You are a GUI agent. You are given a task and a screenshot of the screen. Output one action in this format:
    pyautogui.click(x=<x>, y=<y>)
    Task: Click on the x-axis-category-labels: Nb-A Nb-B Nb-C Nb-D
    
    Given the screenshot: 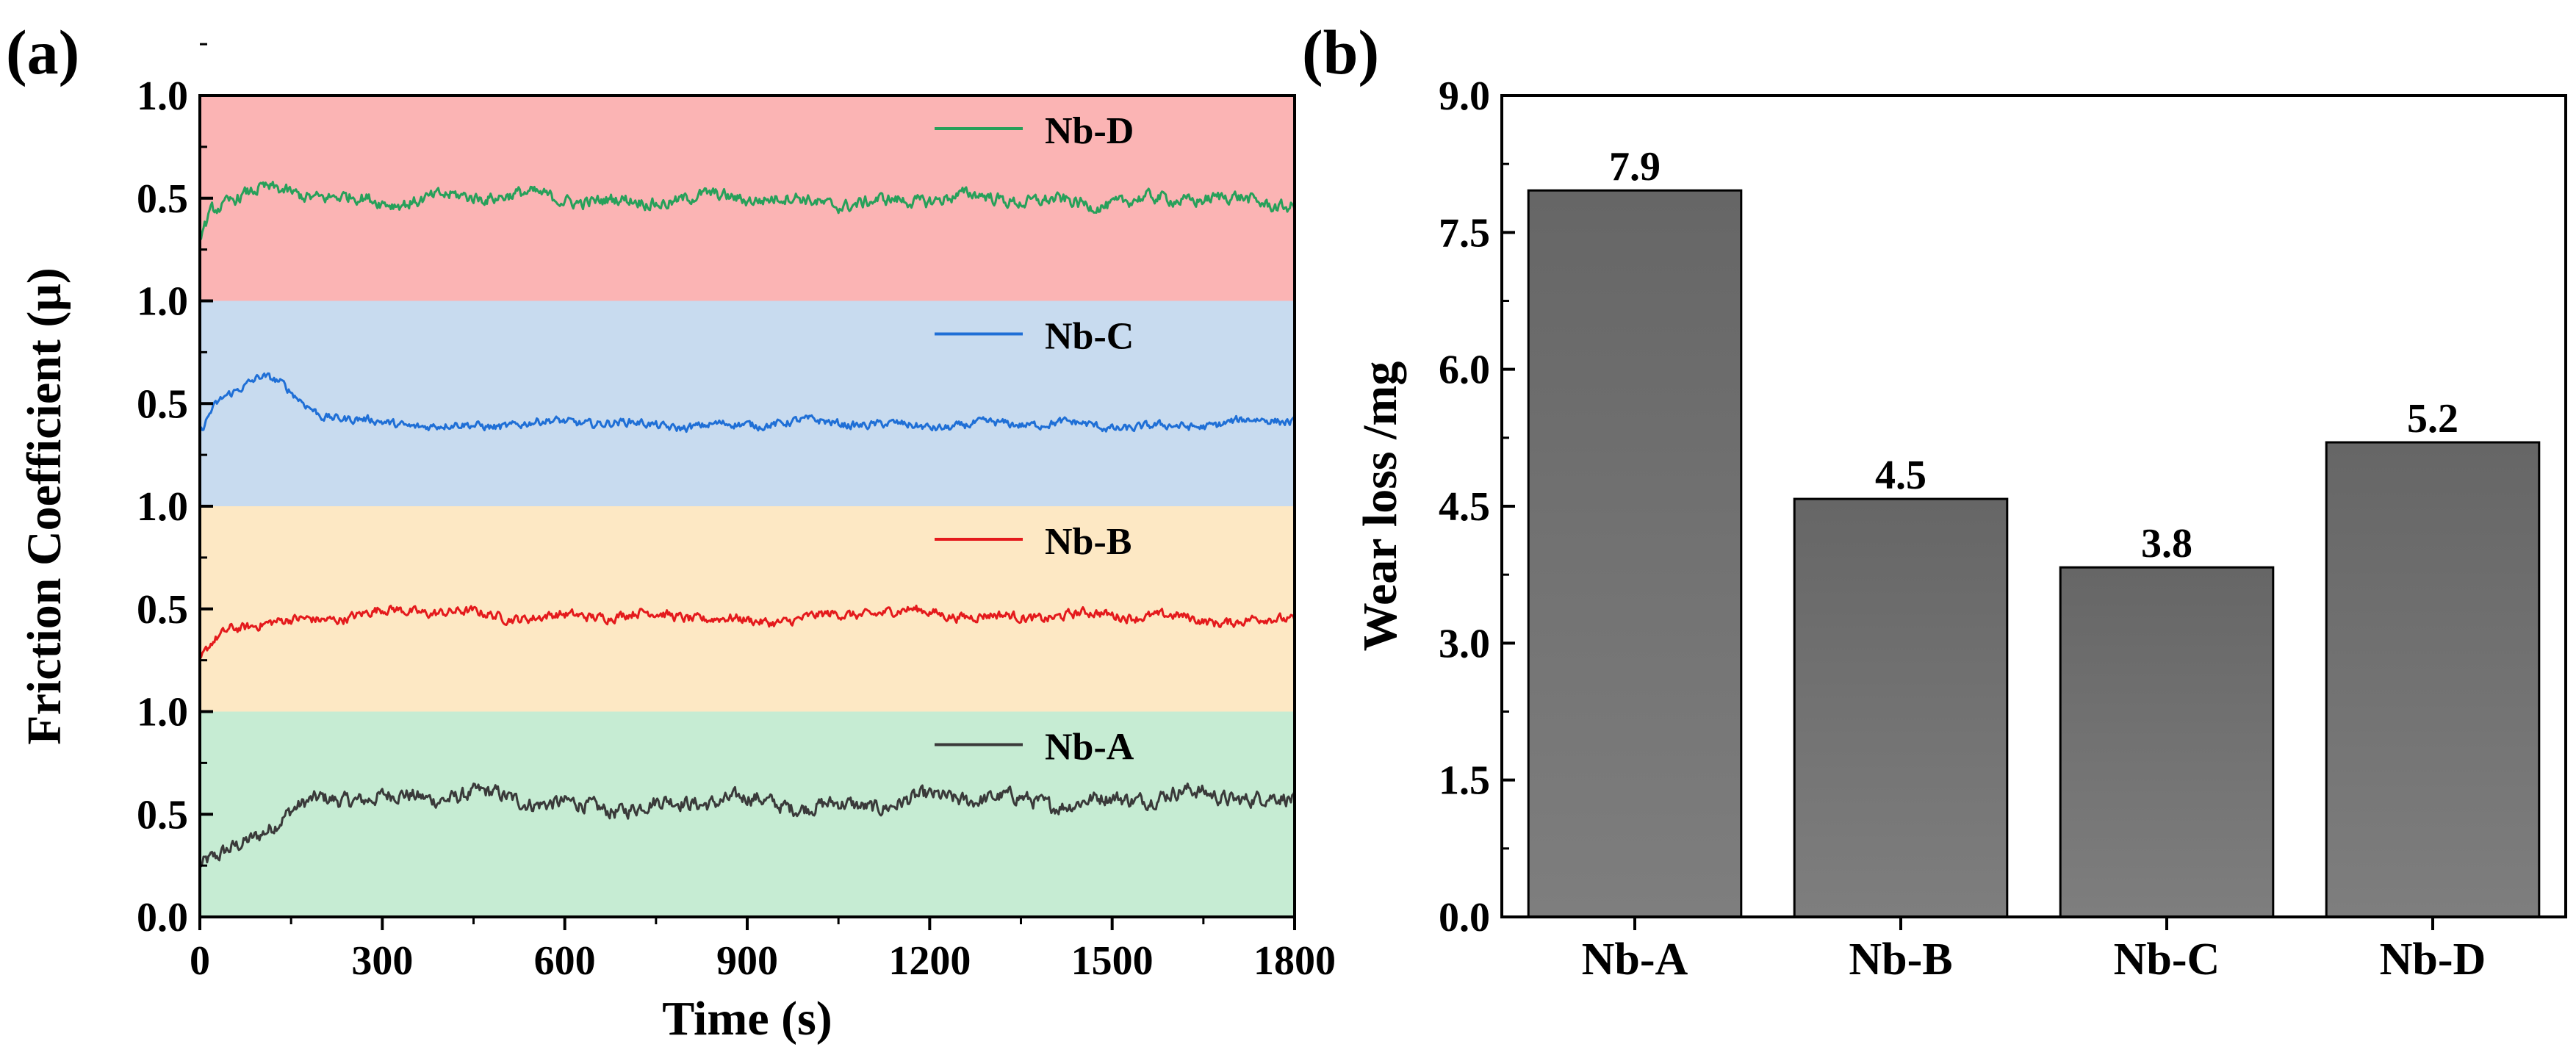 What is the action you would take?
    pyautogui.click(x=2034, y=951)
    